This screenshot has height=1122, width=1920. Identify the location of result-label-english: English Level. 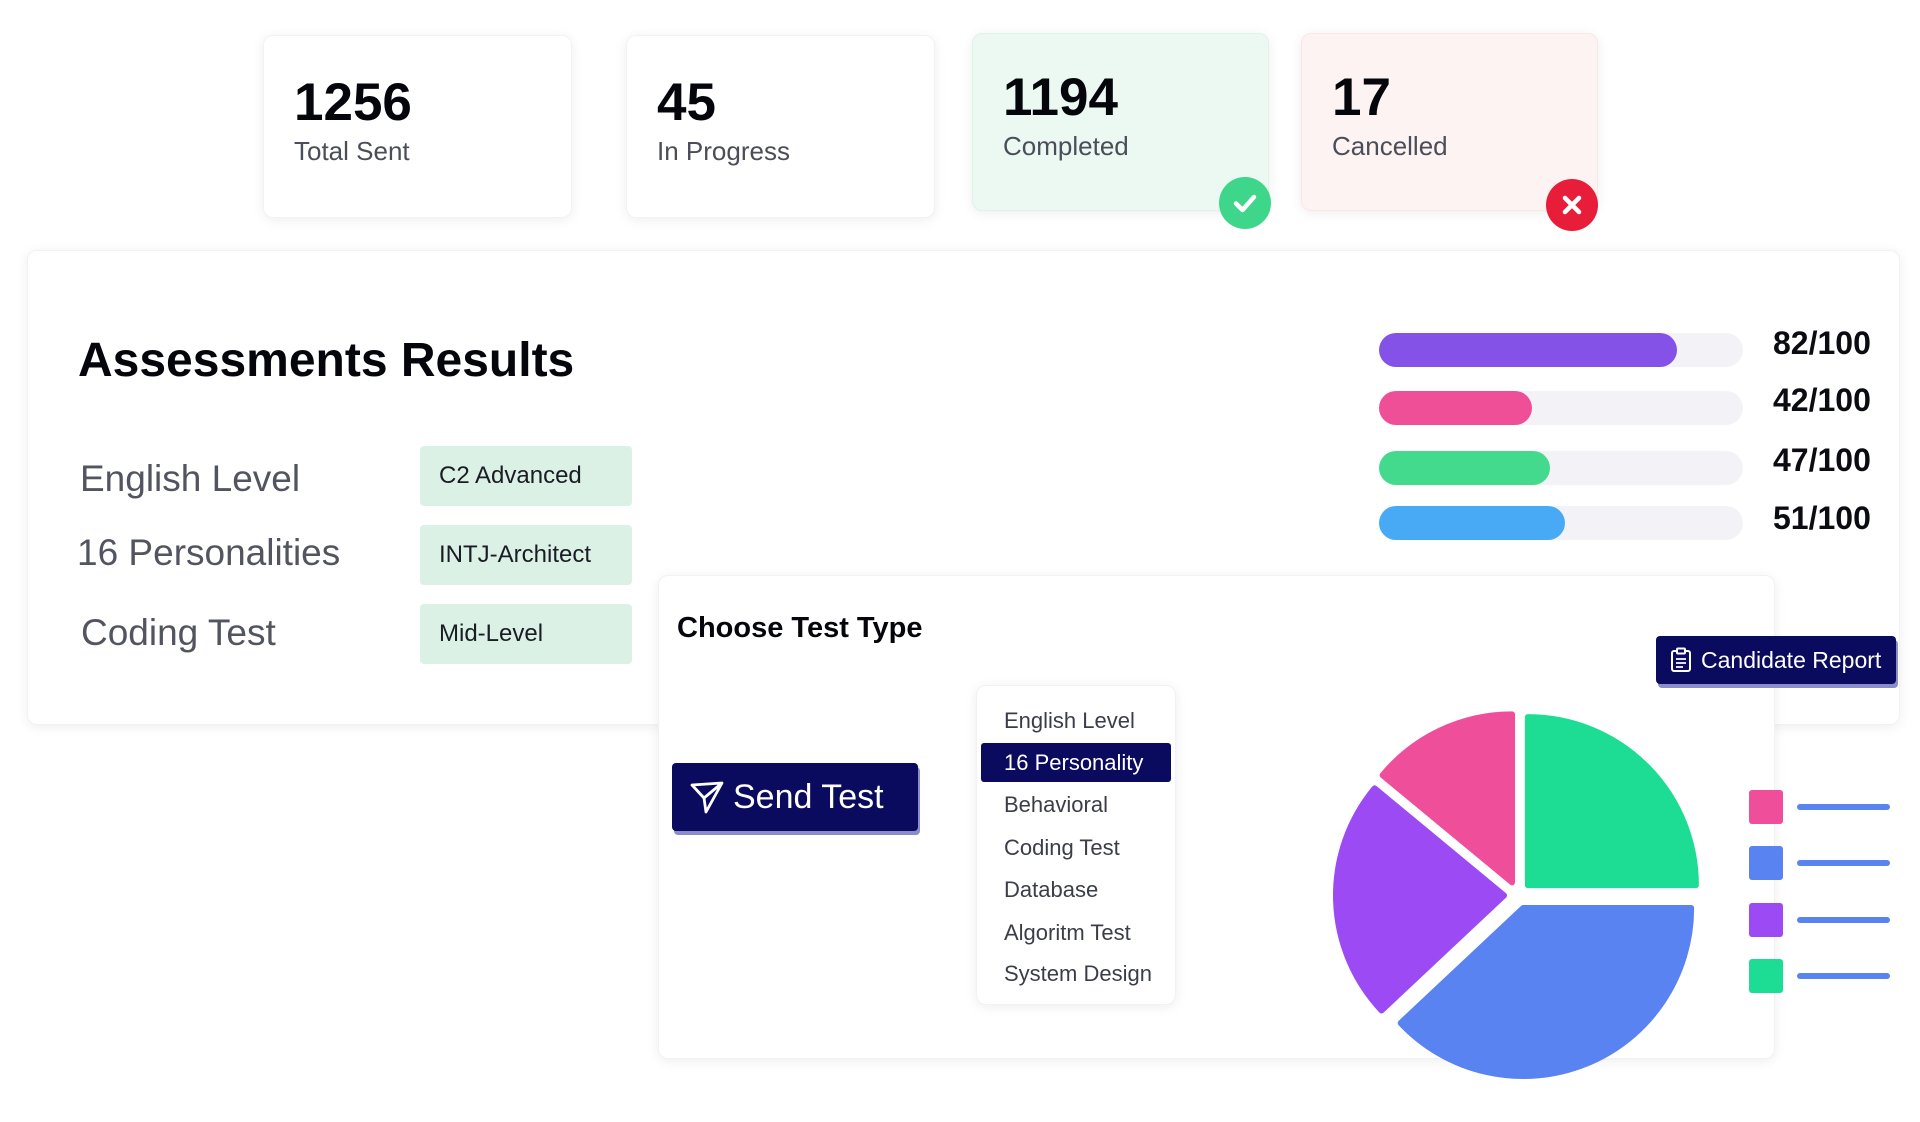
(190, 478).